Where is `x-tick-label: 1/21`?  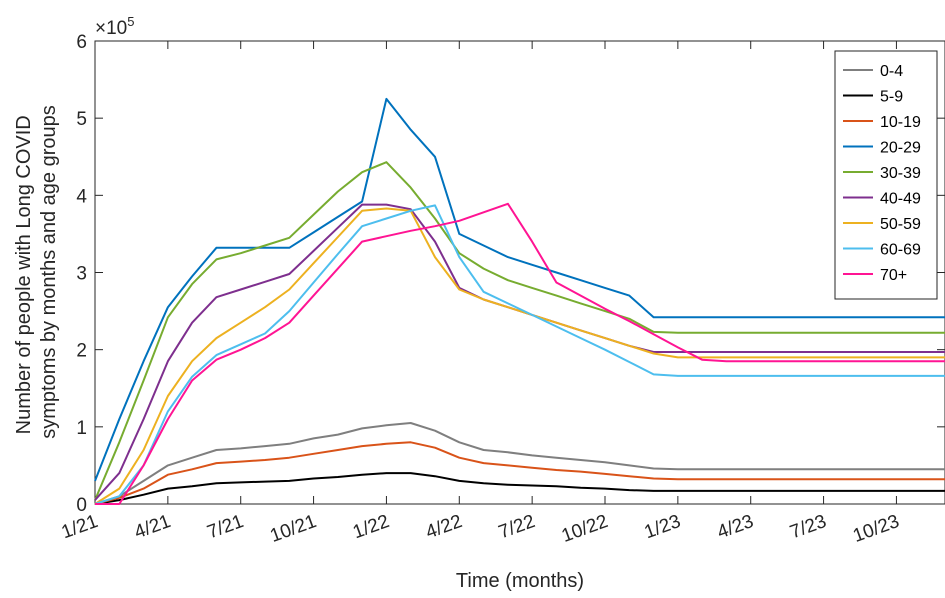 x-tick-label: 1/21 is located at coordinates (80, 527).